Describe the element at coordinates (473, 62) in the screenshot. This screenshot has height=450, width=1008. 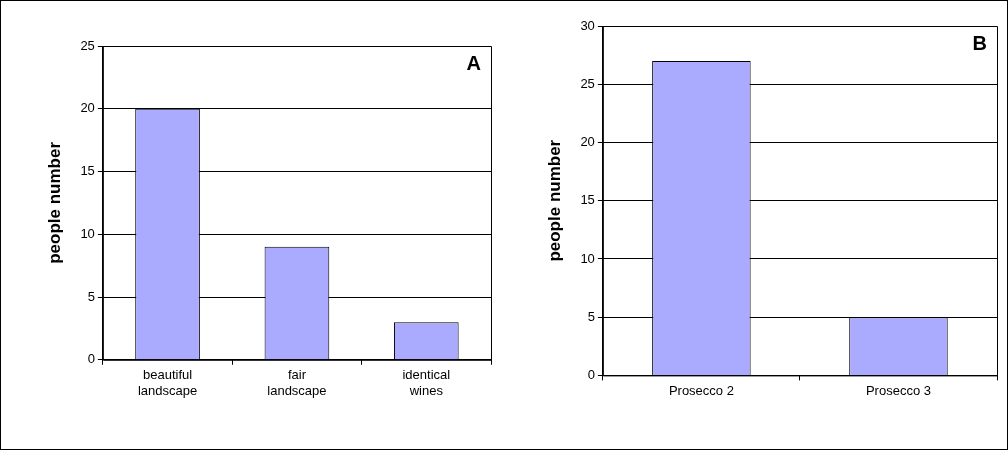
I see `annotation: A` at that location.